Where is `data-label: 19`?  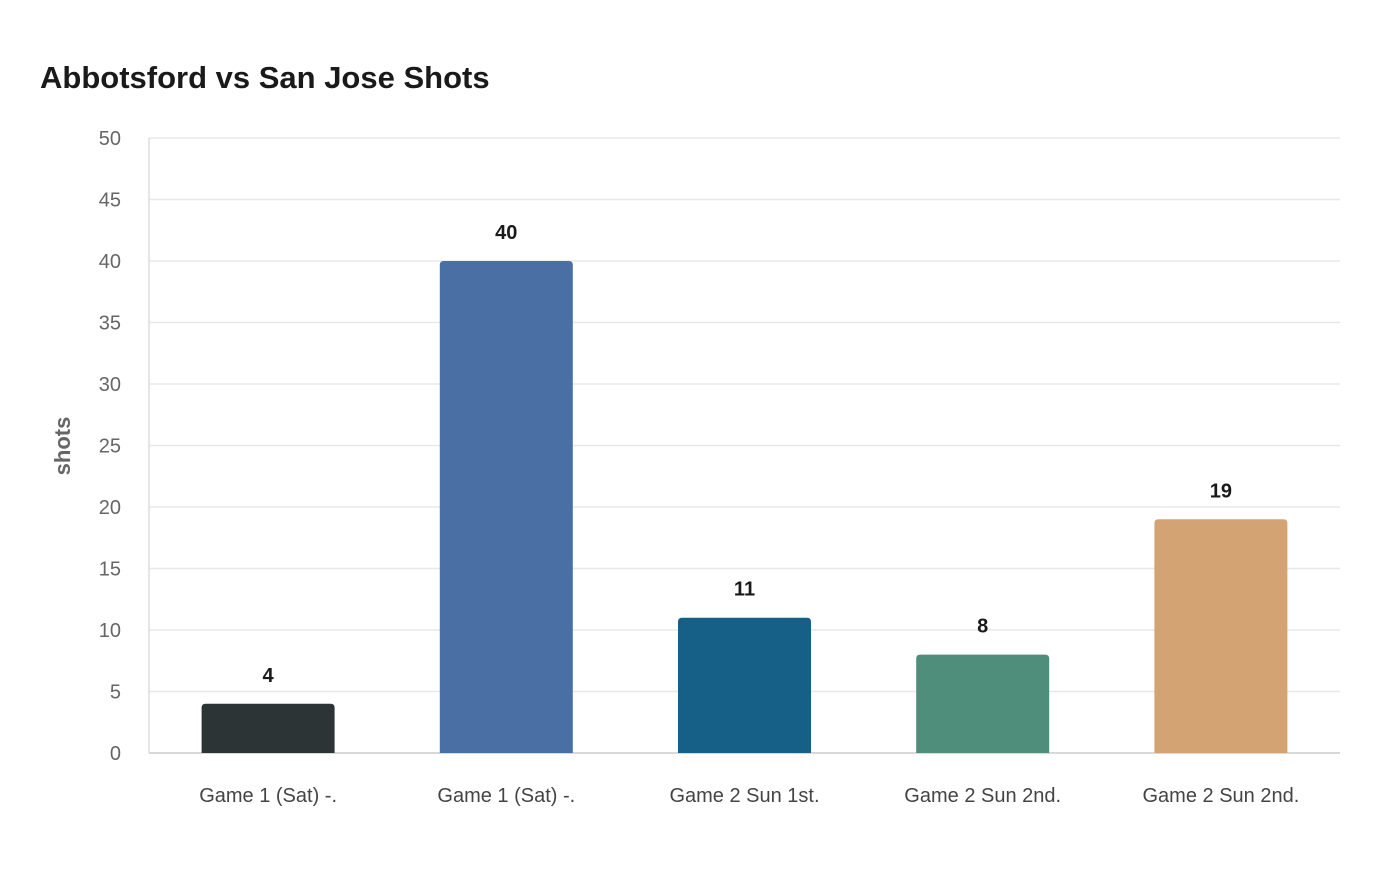 data-label: 19 is located at coordinates (1221, 491).